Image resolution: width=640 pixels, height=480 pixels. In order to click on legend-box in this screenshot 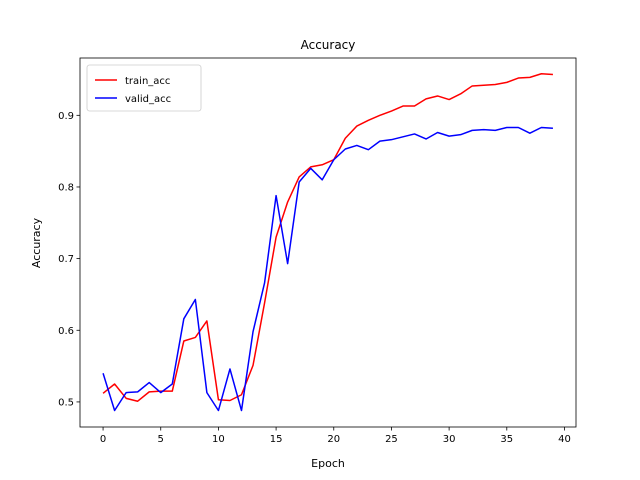, I will do `click(144, 88)`.